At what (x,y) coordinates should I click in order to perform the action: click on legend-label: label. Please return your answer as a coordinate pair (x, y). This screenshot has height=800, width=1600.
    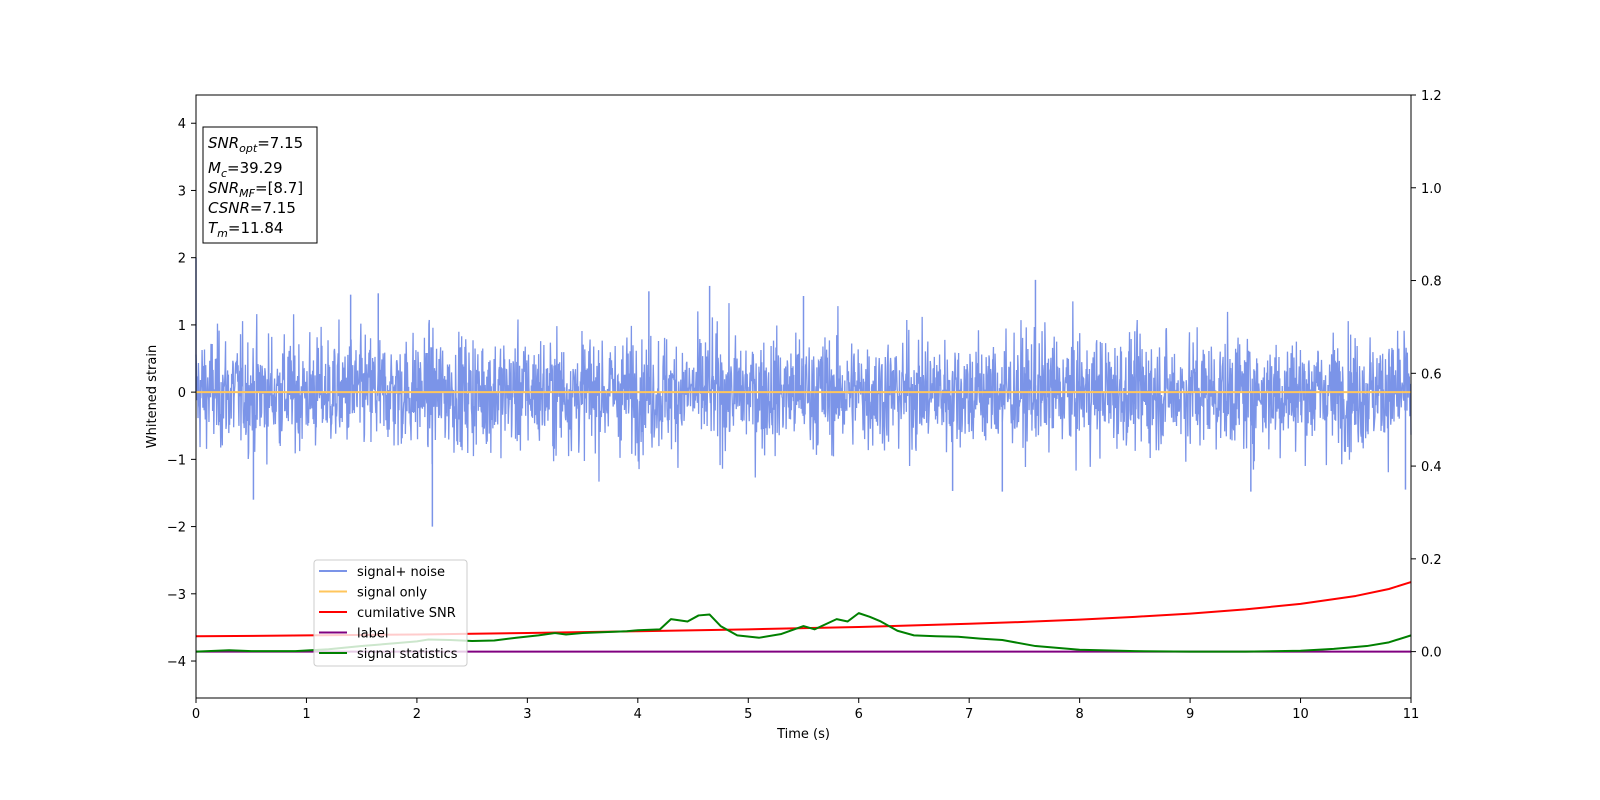
    Looking at the image, I should click on (372, 634).